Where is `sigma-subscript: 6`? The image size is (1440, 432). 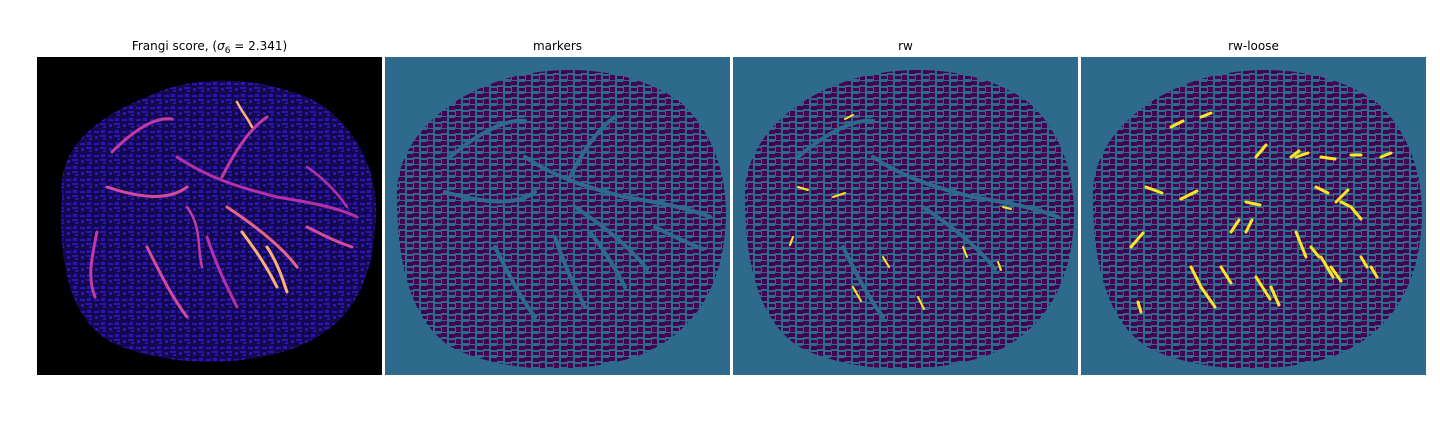
sigma-subscript: 6 is located at coordinates (227, 51).